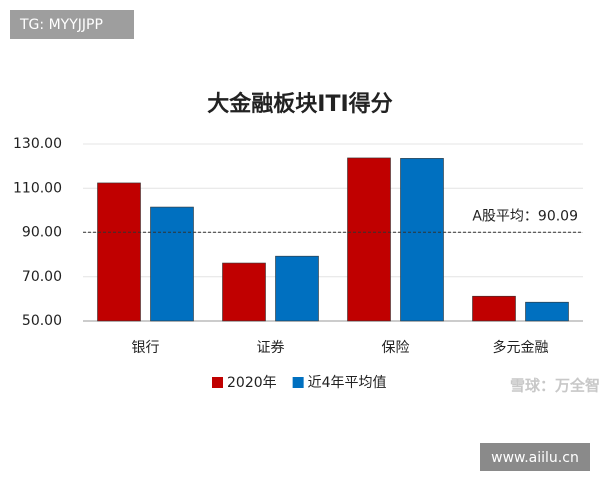  What do you see at coordinates (555, 386) in the screenshot?
I see `watermark: 雪球：万全智策` at bounding box center [555, 386].